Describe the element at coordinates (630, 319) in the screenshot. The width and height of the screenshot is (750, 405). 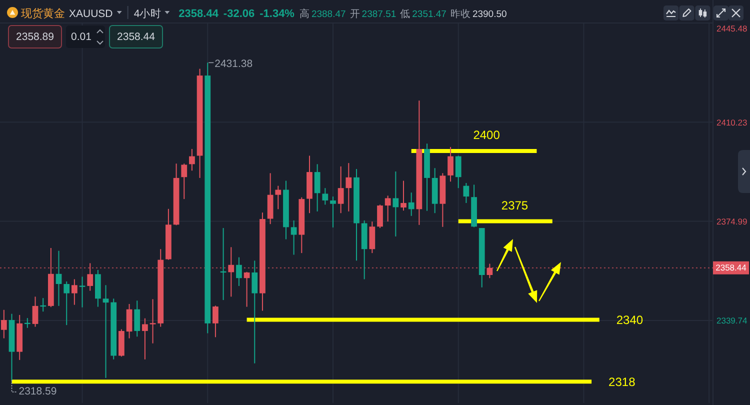
I see `series-label: 2340` at that location.